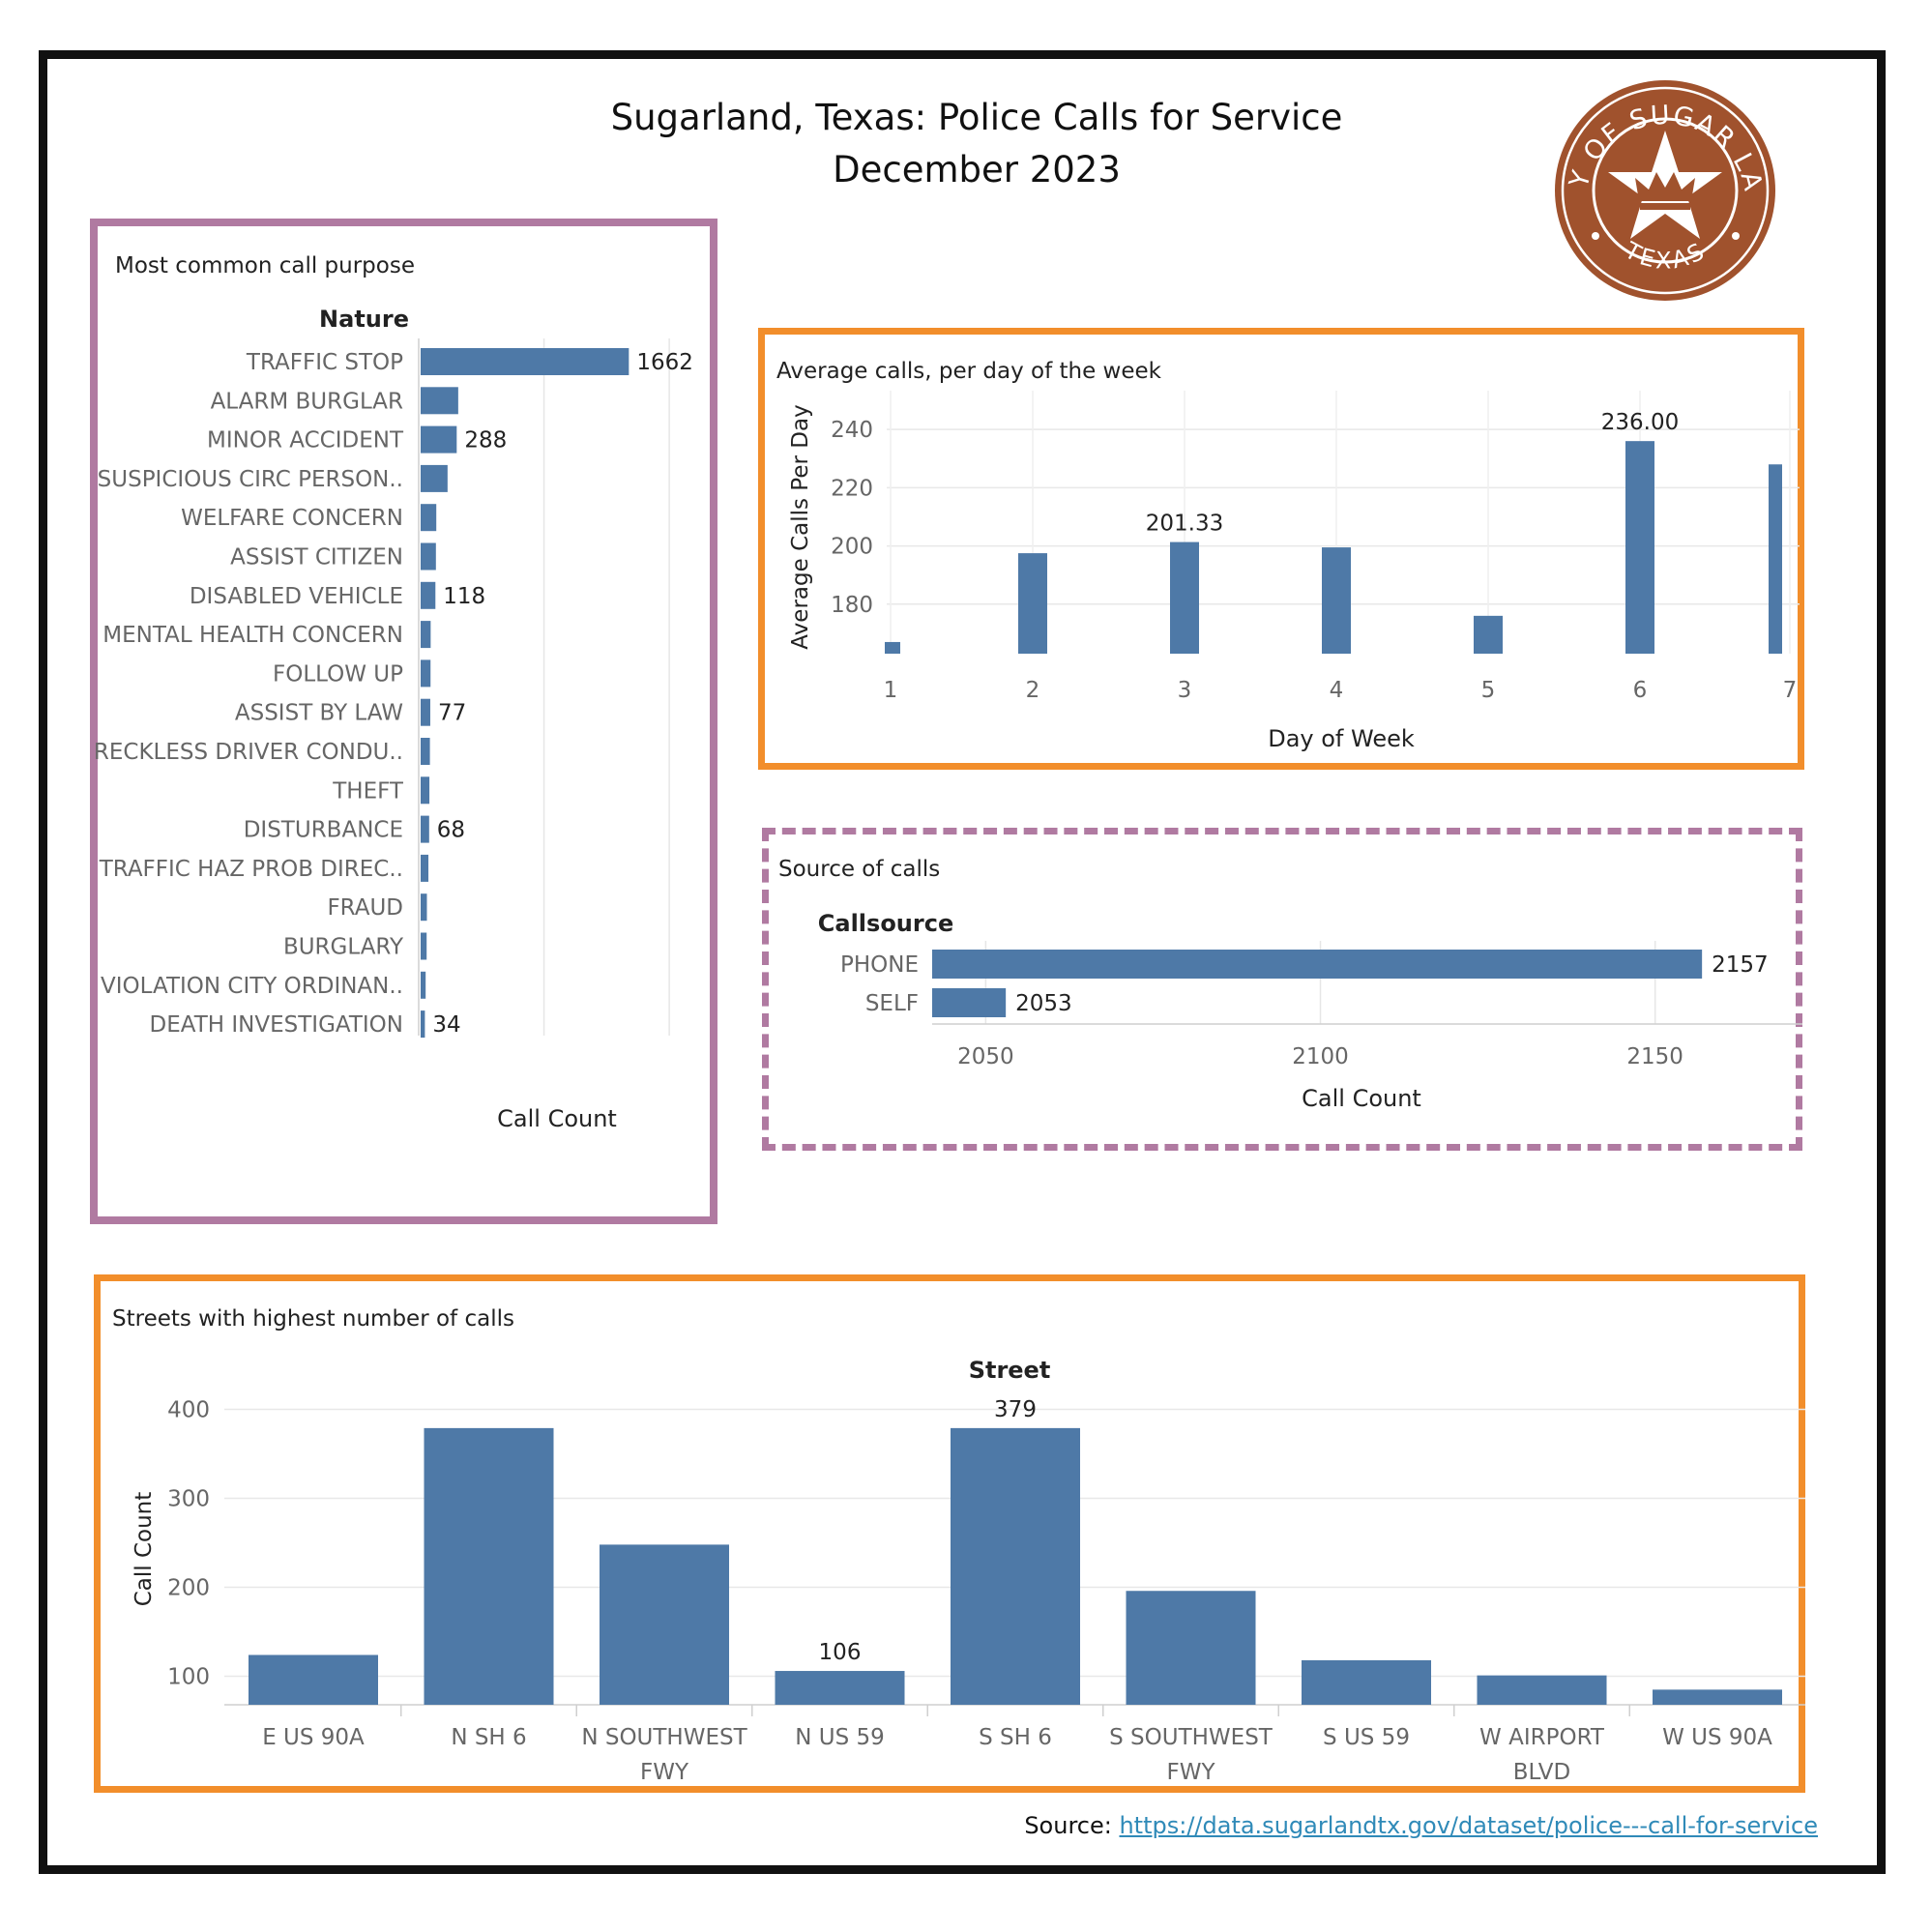 This screenshot has height=1932, width=1932. What do you see at coordinates (1488, 690) in the screenshot?
I see `x-tick-label: 5` at bounding box center [1488, 690].